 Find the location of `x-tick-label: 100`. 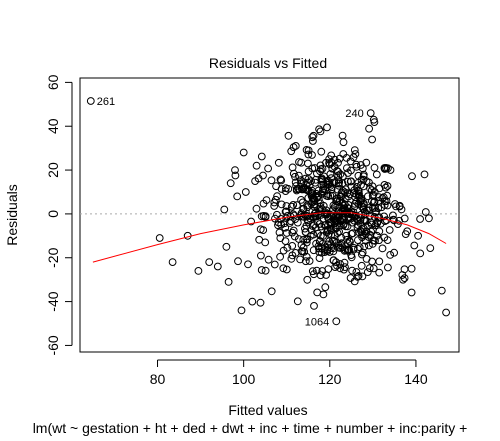

x-tick-label: 100 is located at coordinates (244, 379).